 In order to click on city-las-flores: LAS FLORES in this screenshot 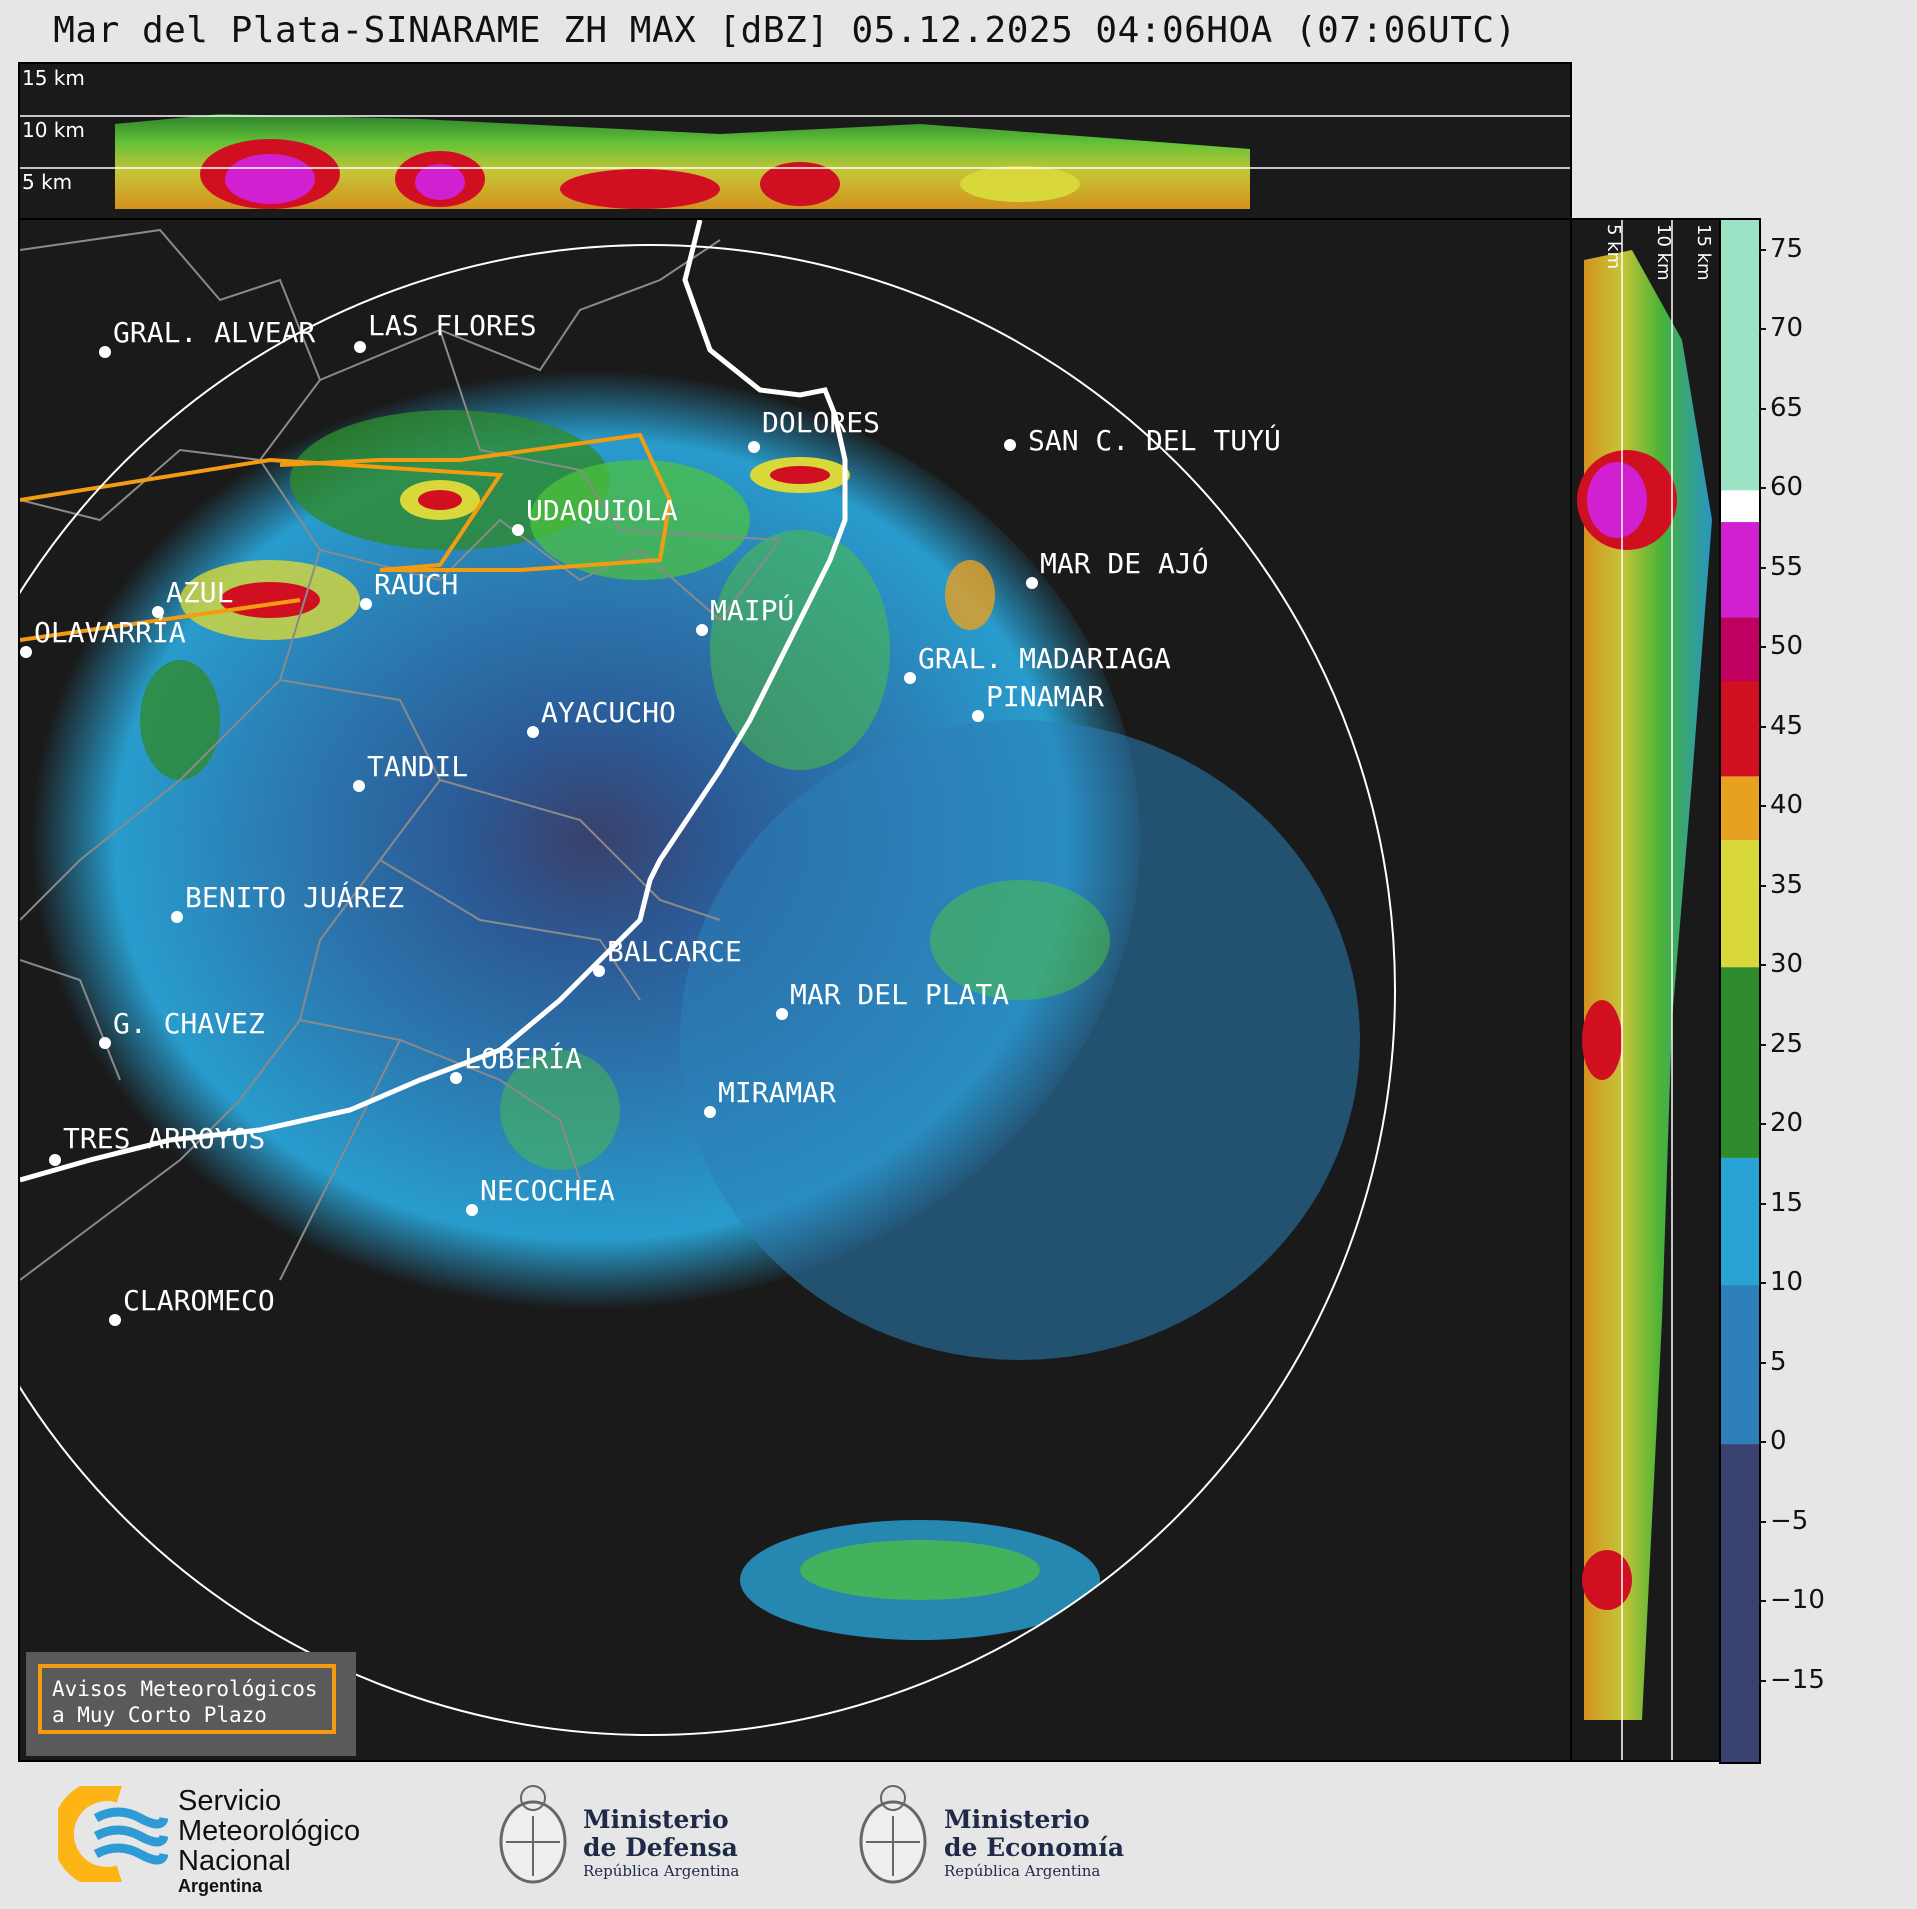, I will do `click(445, 331)`.